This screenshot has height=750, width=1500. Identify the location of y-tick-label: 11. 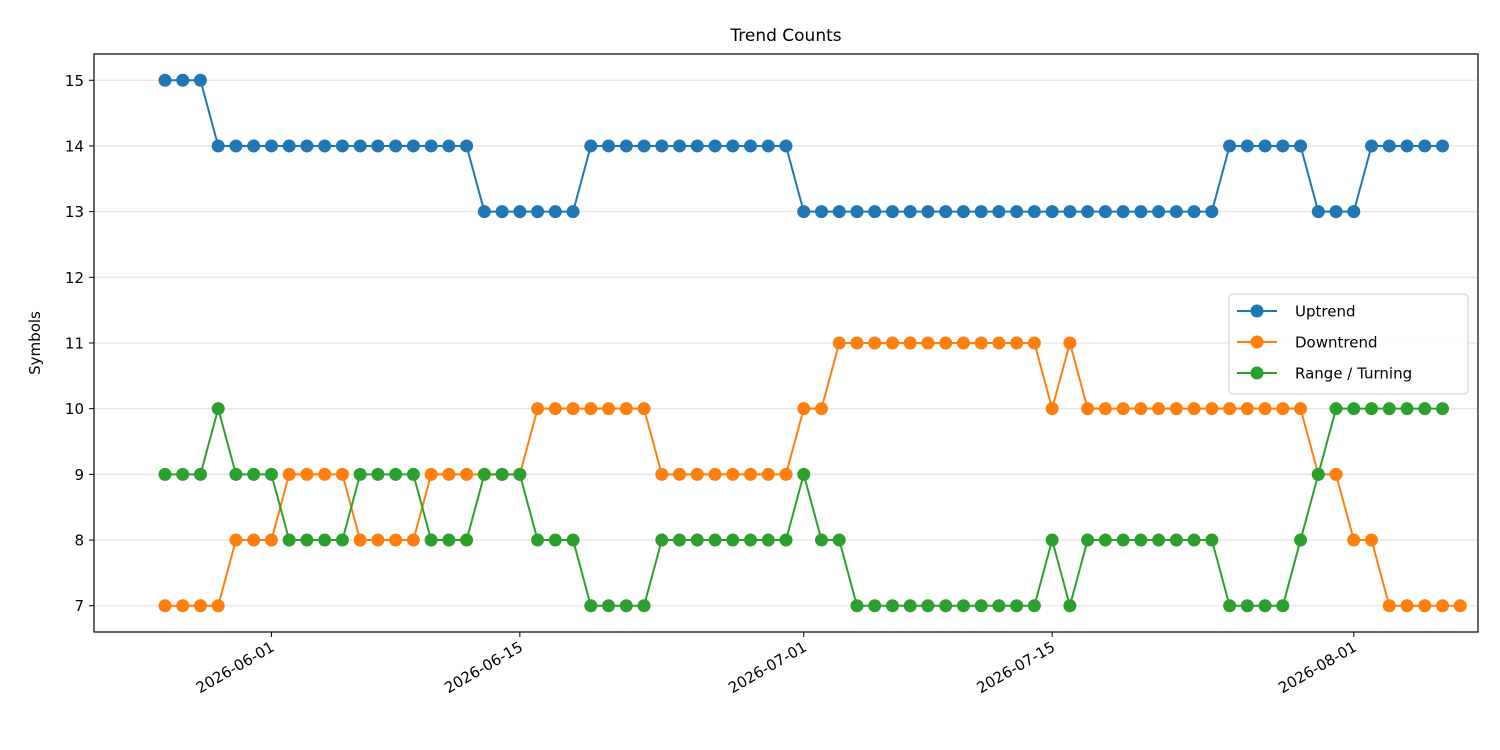
(74, 344).